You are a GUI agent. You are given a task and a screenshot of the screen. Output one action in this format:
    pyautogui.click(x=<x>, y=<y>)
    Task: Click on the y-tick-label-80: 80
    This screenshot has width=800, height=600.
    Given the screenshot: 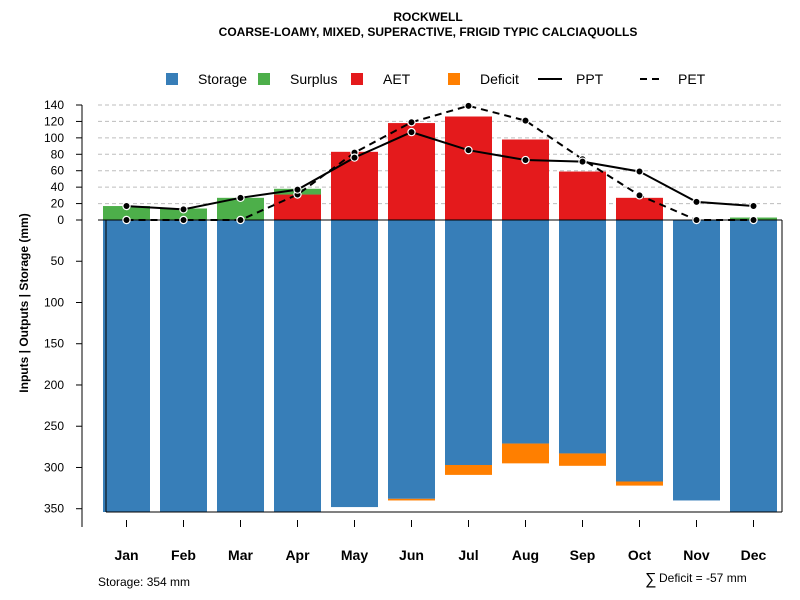 What is the action you would take?
    pyautogui.click(x=58, y=154)
    